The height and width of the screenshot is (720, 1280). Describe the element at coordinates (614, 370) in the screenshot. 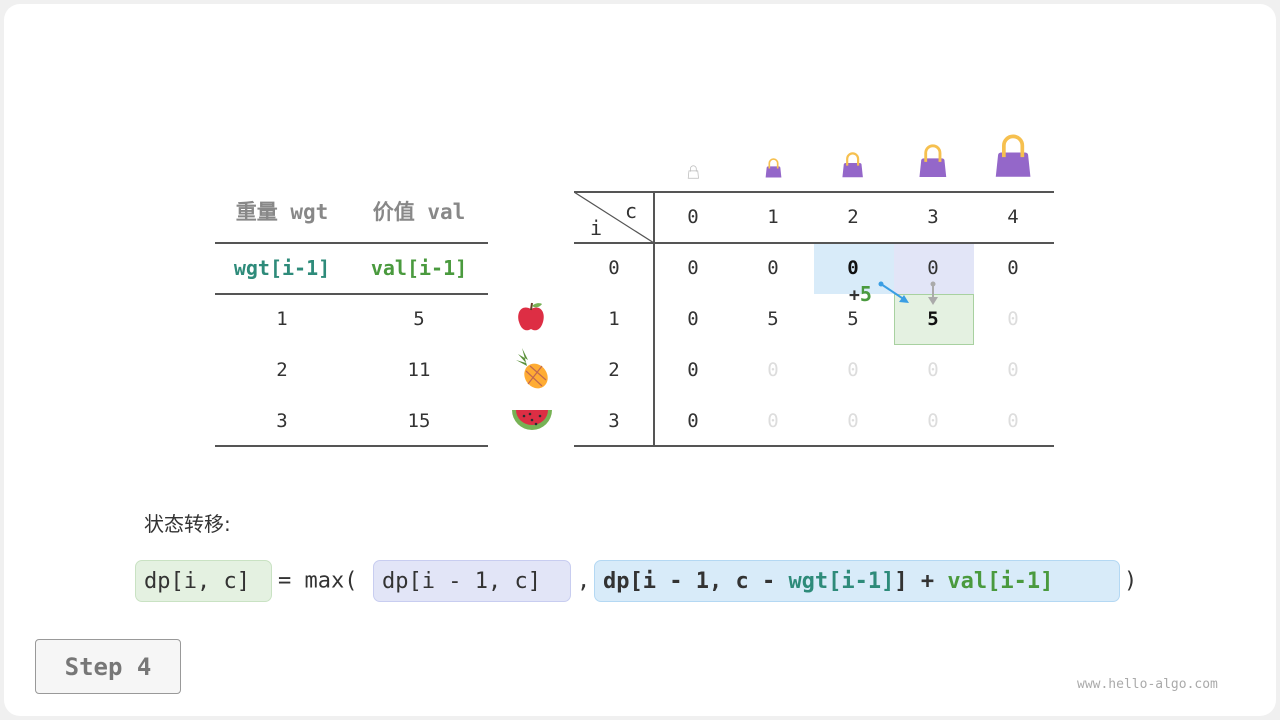

I see `row-header: 2` at that location.